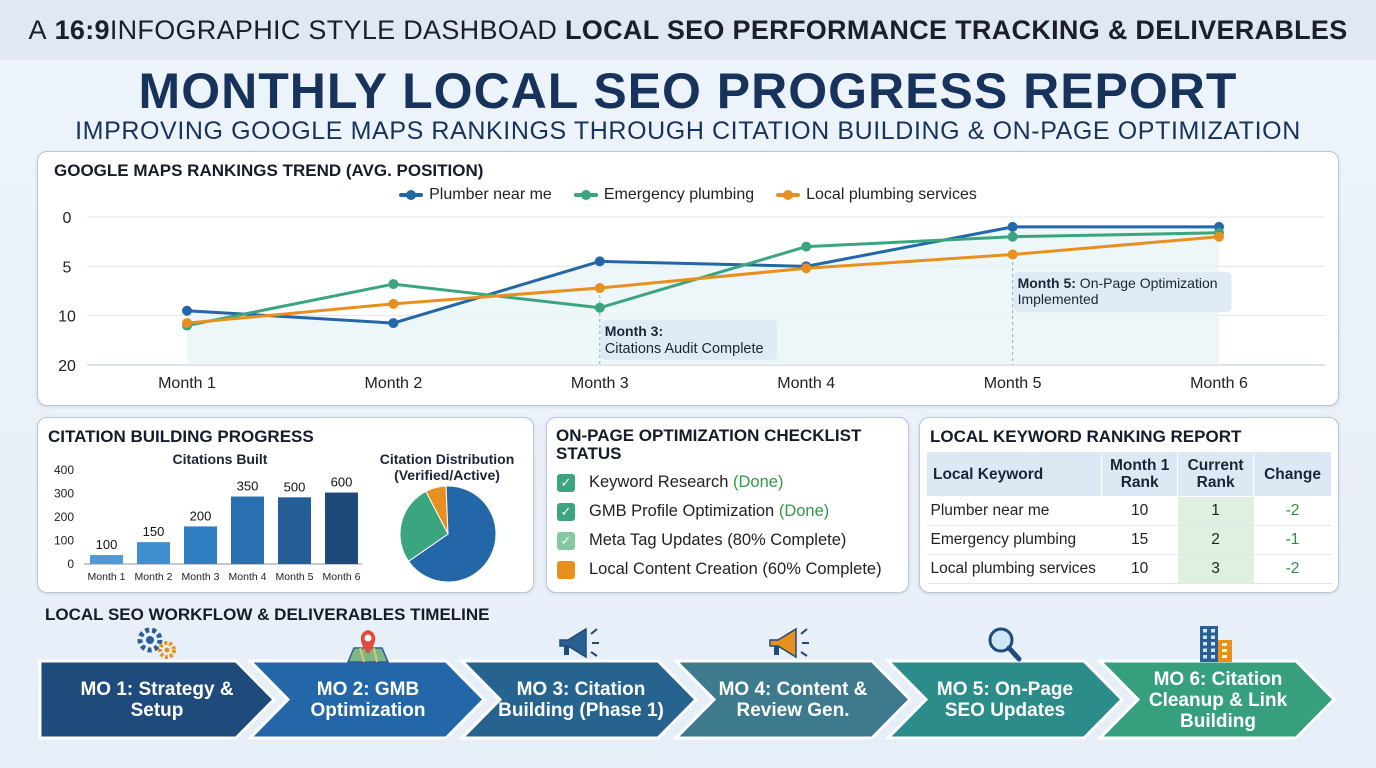 This screenshot has height=768, width=1376. I want to click on y-tick-label: 10, so click(67, 317).